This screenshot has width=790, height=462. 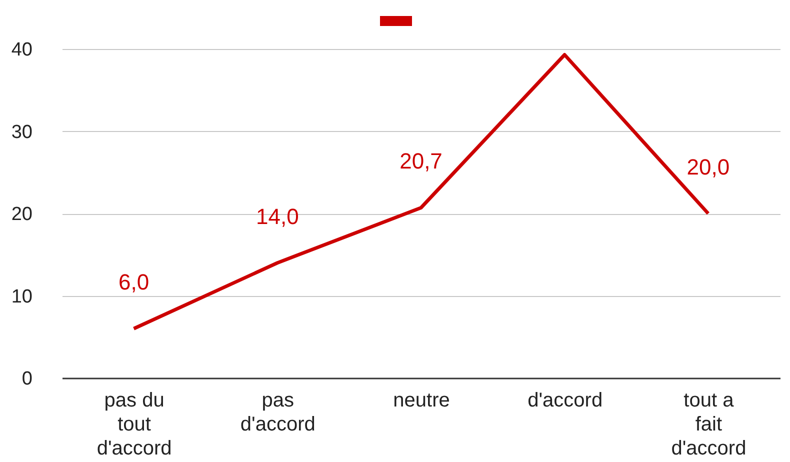 I want to click on x-tick-label: d'accord, so click(x=565, y=401).